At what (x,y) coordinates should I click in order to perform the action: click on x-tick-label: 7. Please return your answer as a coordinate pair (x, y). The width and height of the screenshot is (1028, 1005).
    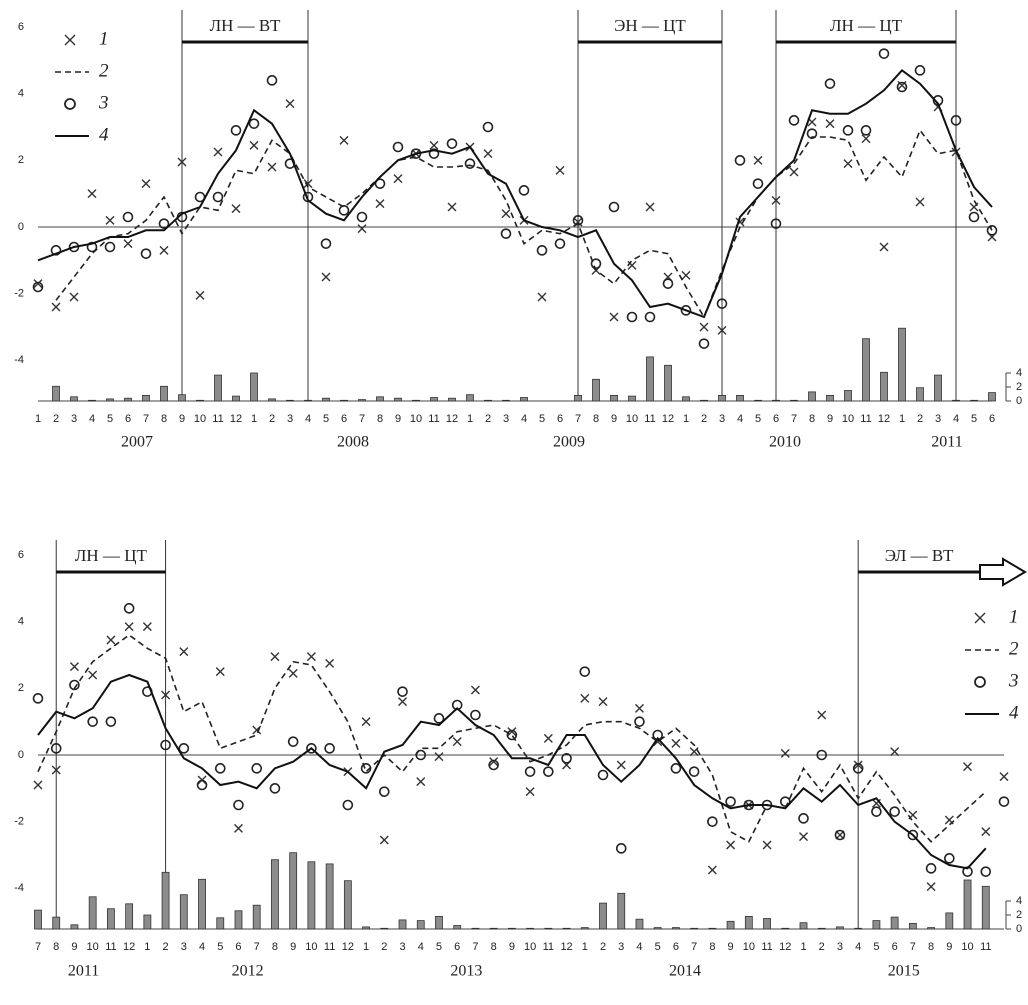
    Looking at the image, I should click on (578, 419).